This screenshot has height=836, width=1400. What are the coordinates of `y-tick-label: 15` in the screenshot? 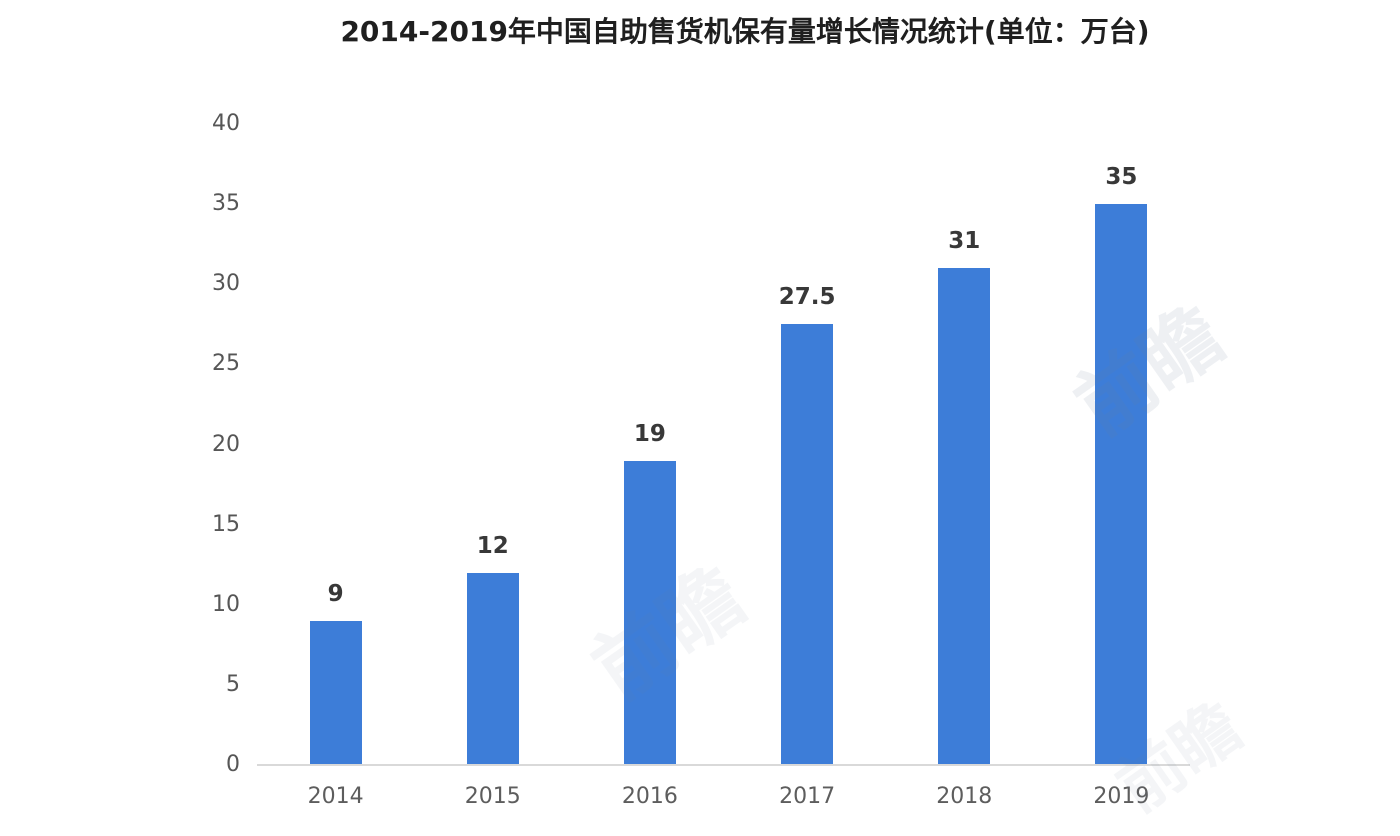 It's located at (226, 524).